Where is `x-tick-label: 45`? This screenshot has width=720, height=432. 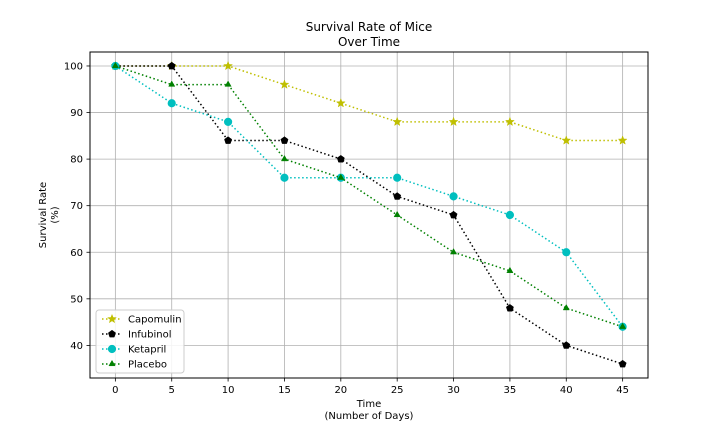
x-tick-label: 45 is located at coordinates (622, 390).